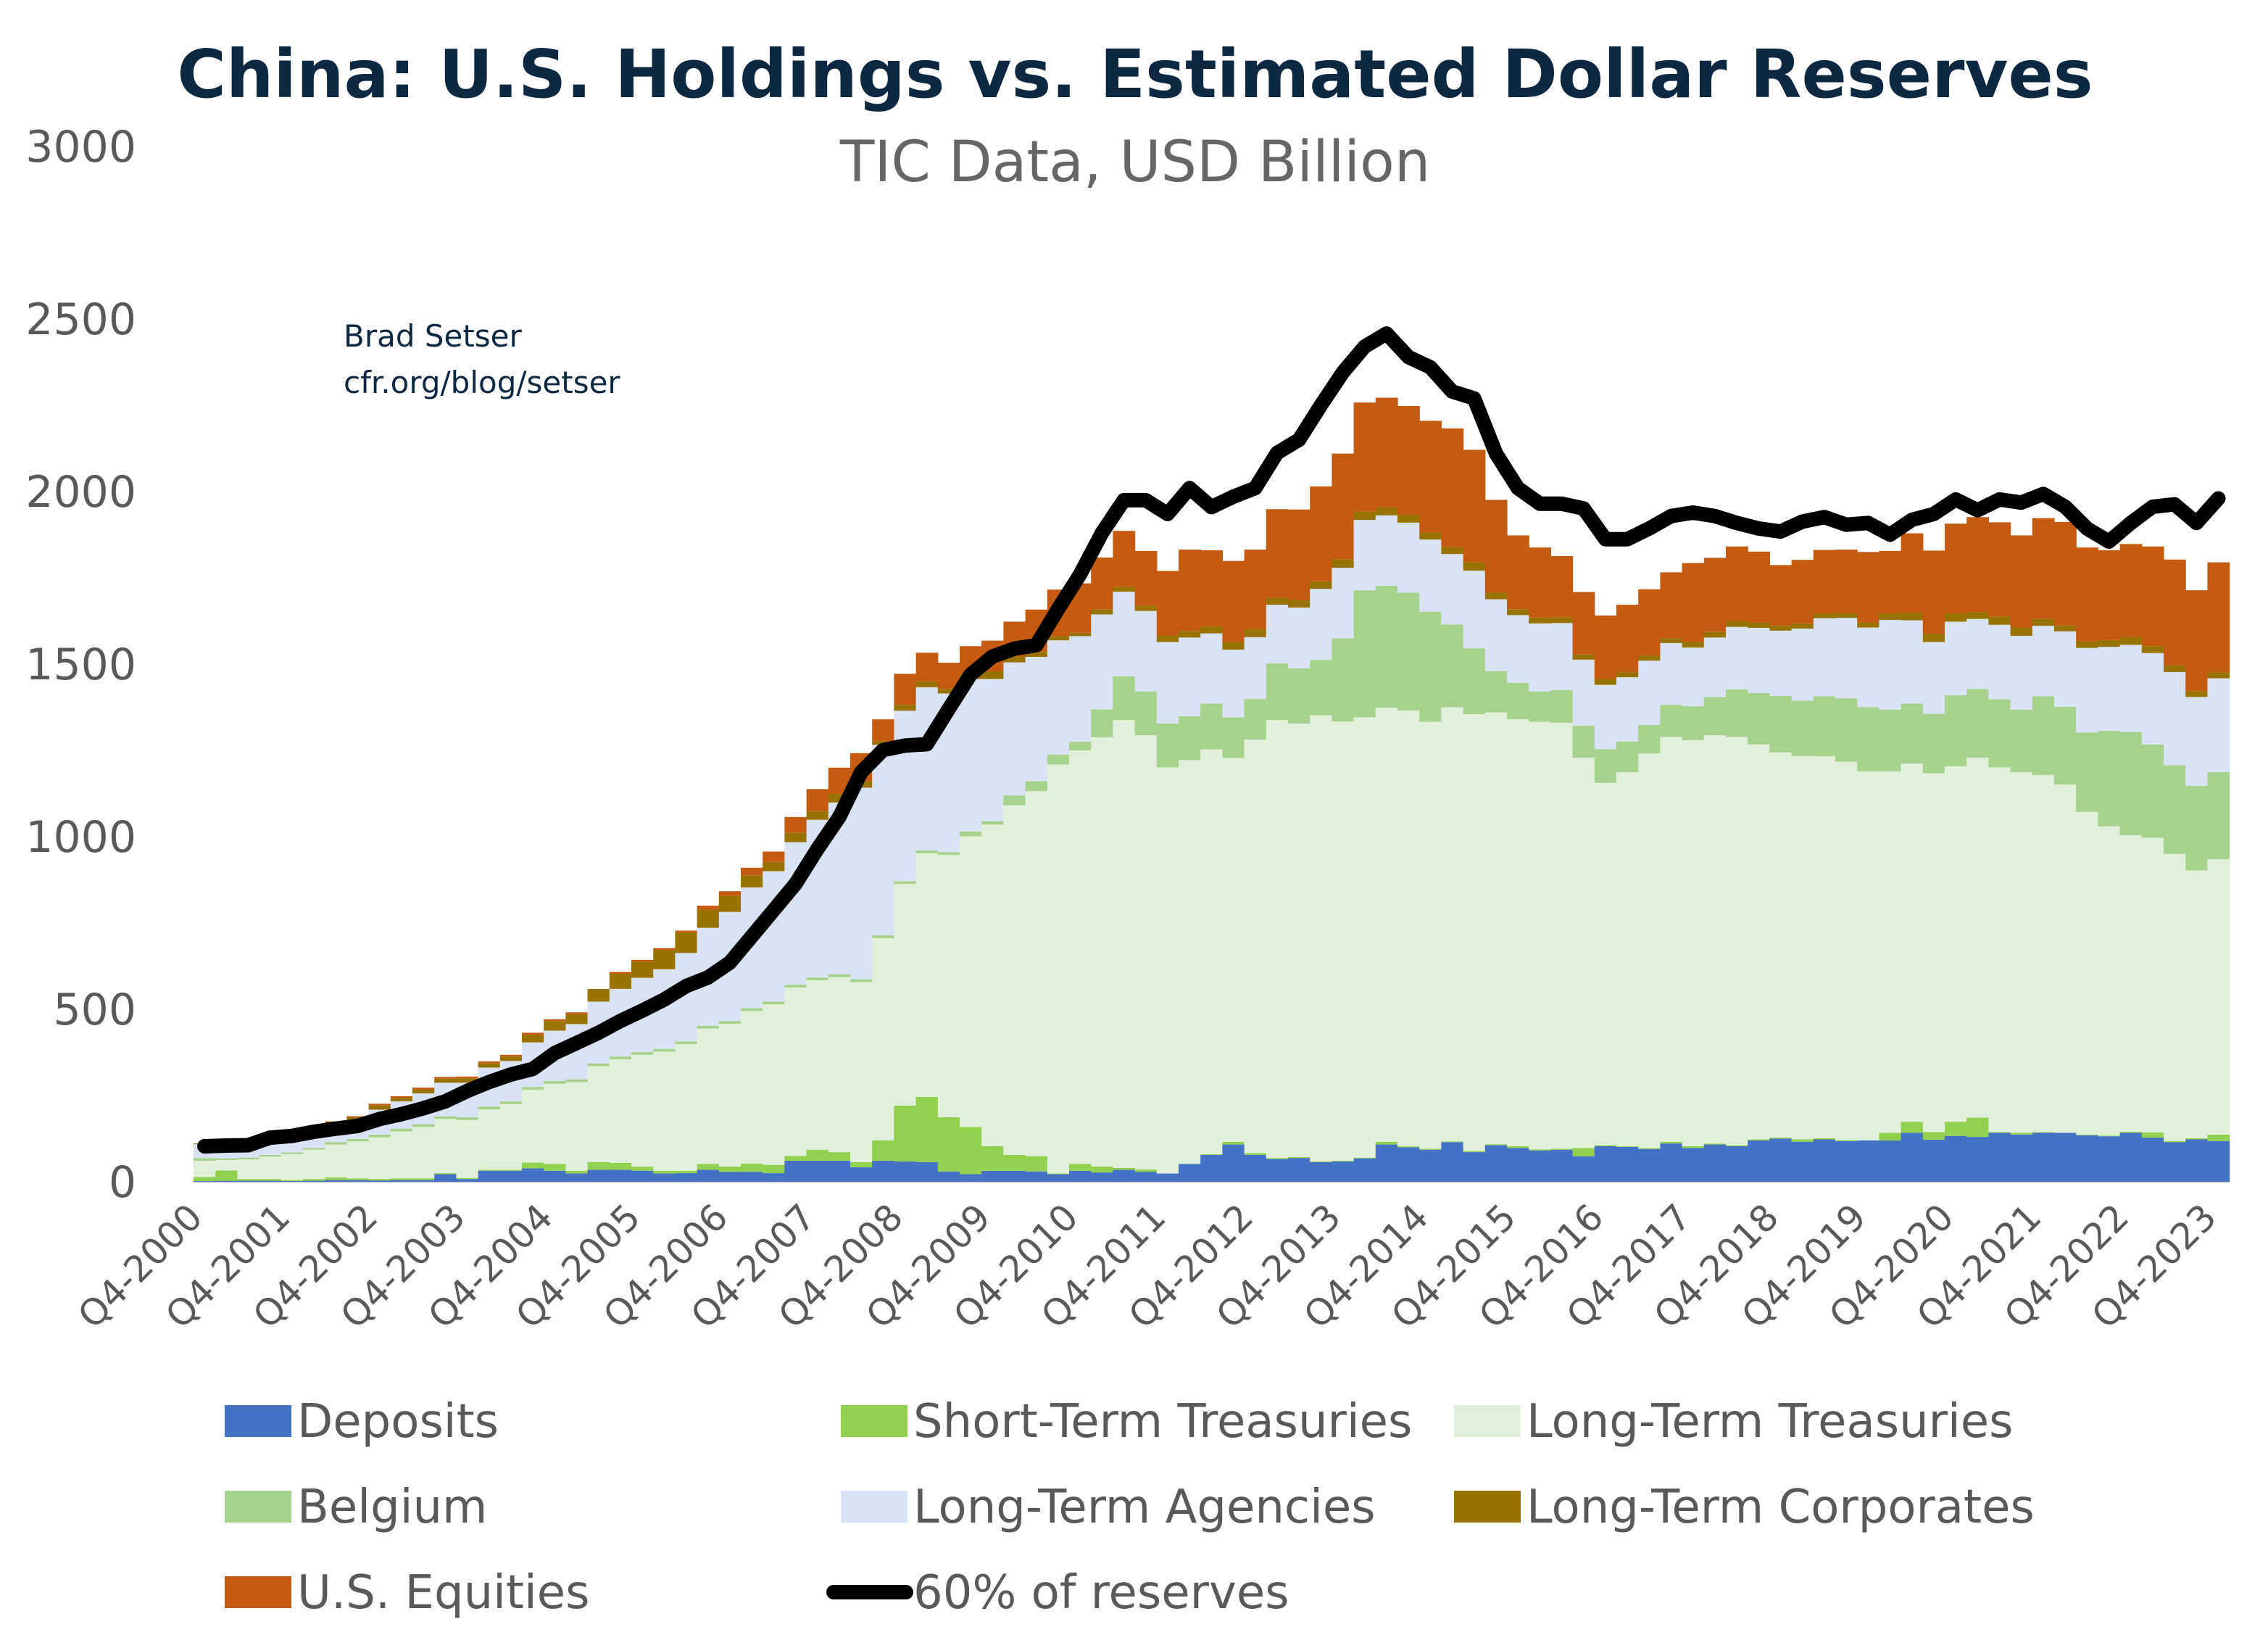 The width and height of the screenshot is (2268, 1648). Describe the element at coordinates (1733, 1422) in the screenshot. I see `legend-item-long-term-treasuries: Long-Term Treasuries` at that location.